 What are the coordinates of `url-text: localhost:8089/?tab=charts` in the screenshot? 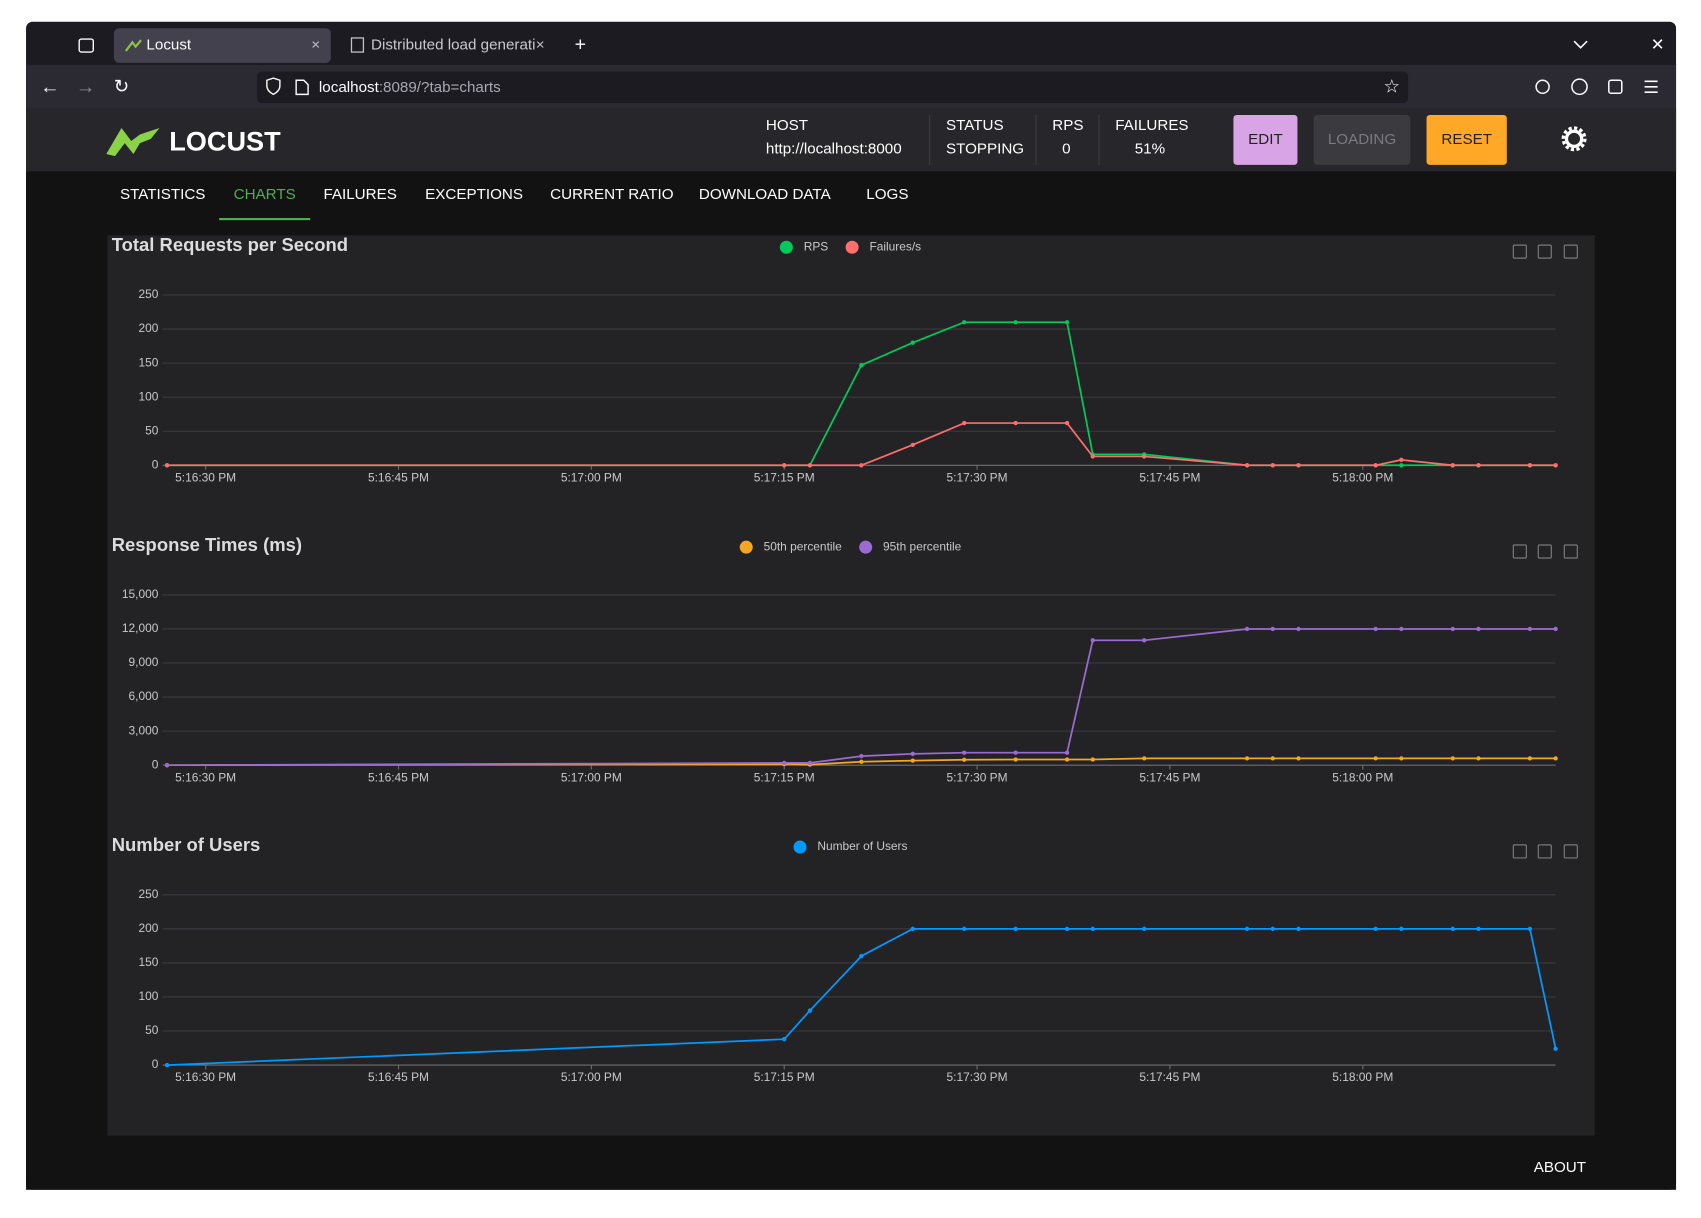 It's located at (410, 87).